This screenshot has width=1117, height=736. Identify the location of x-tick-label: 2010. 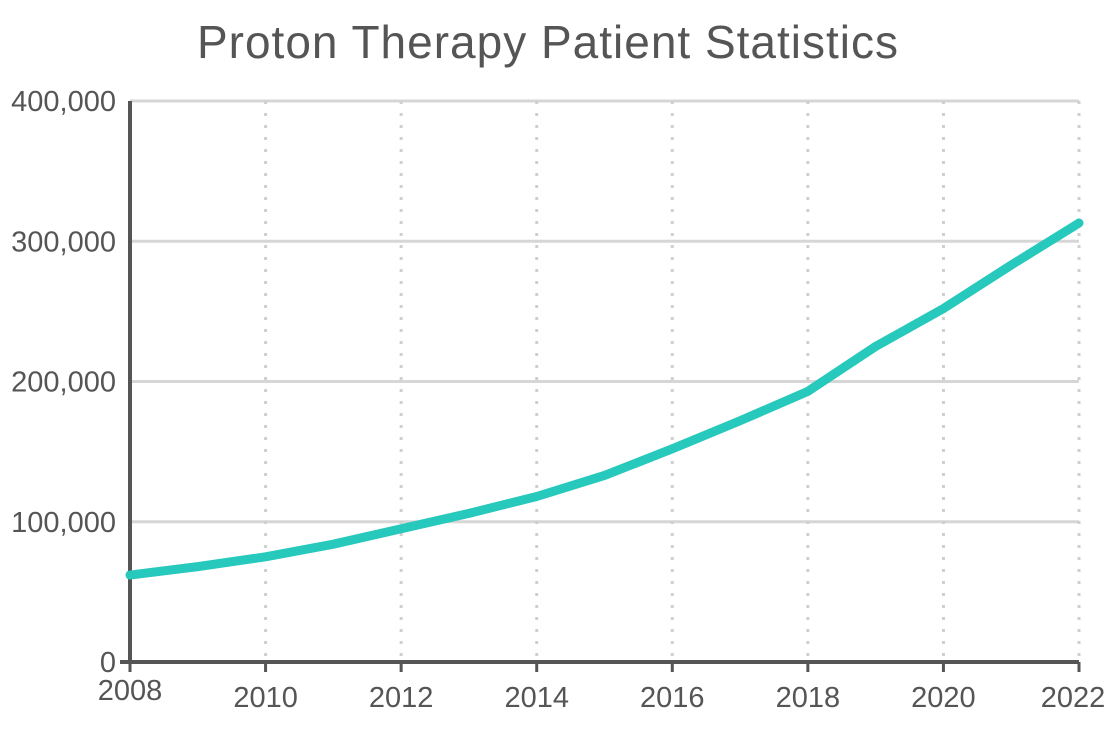
(265, 698).